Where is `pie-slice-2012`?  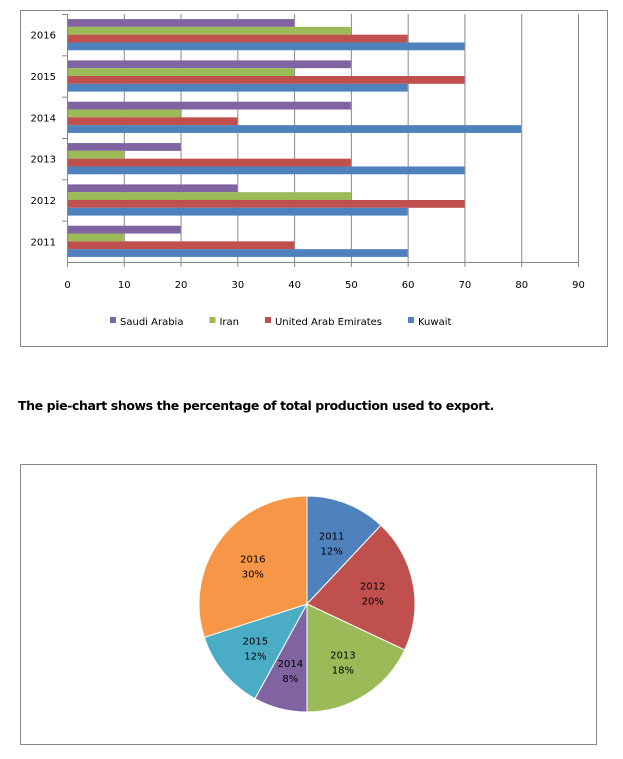 pie-slice-2012 is located at coordinates (361, 587).